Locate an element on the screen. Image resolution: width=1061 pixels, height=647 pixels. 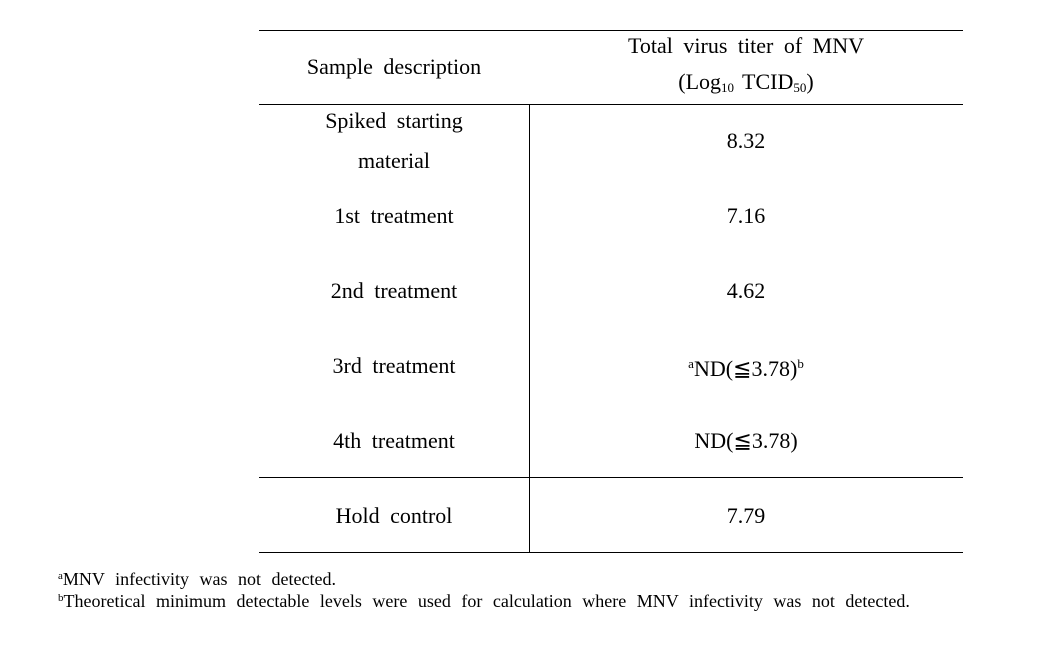
cell-text: Spiked starting material is located at coordinates (394, 140).